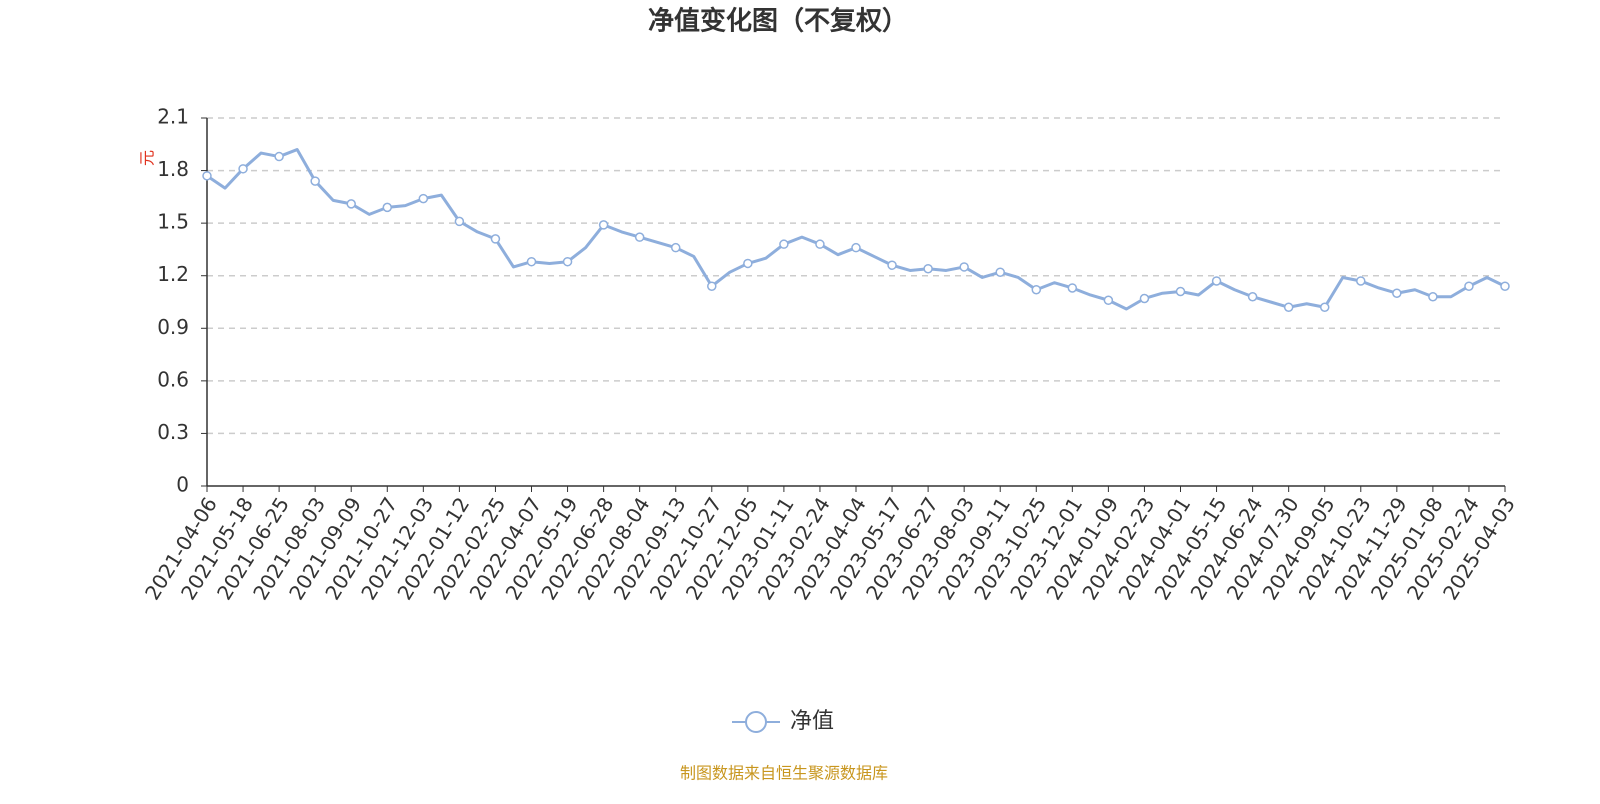 The height and width of the screenshot is (804, 1600). I want to click on y-tick-label: 0.3, so click(173, 432).